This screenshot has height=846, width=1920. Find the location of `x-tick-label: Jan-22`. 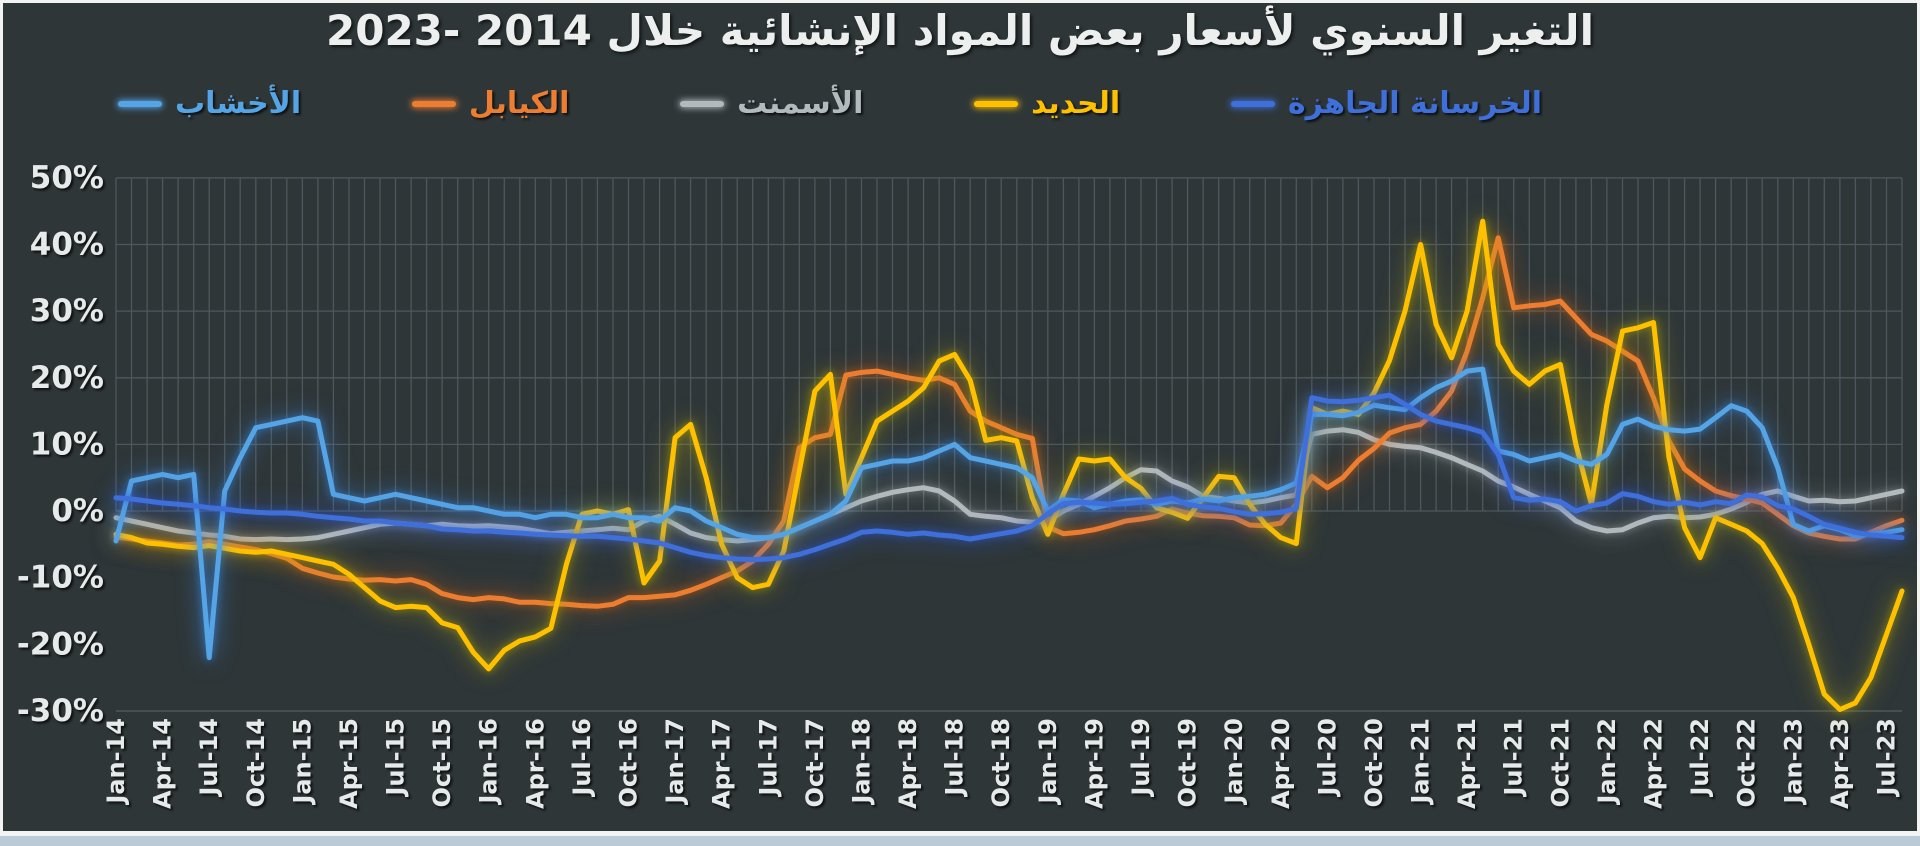

x-tick-label: Jan-22 is located at coordinates (1607, 762).